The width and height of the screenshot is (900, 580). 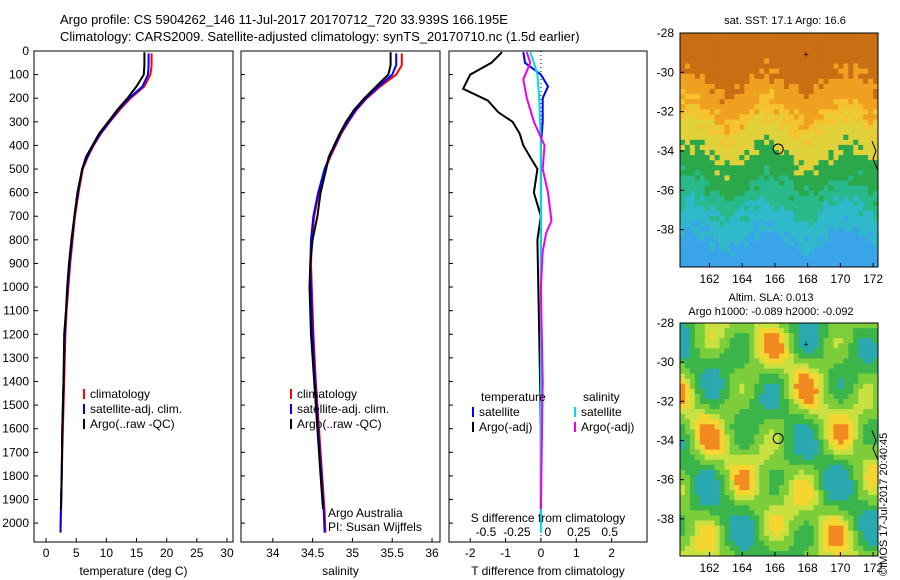 I want to click on salinity-xtick-label: 34.5, so click(x=313, y=553).